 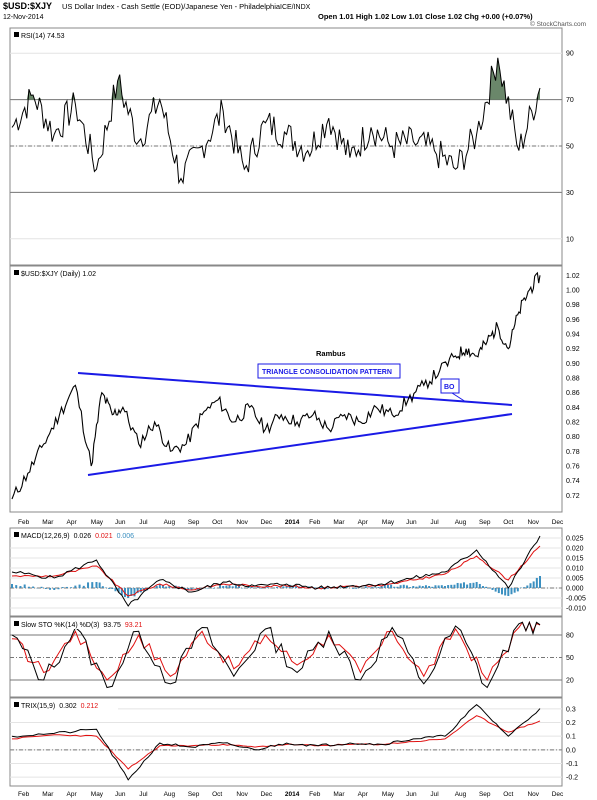 What do you see at coordinates (573, 481) in the screenshot?
I see `y-tick-label: 0.74` at bounding box center [573, 481].